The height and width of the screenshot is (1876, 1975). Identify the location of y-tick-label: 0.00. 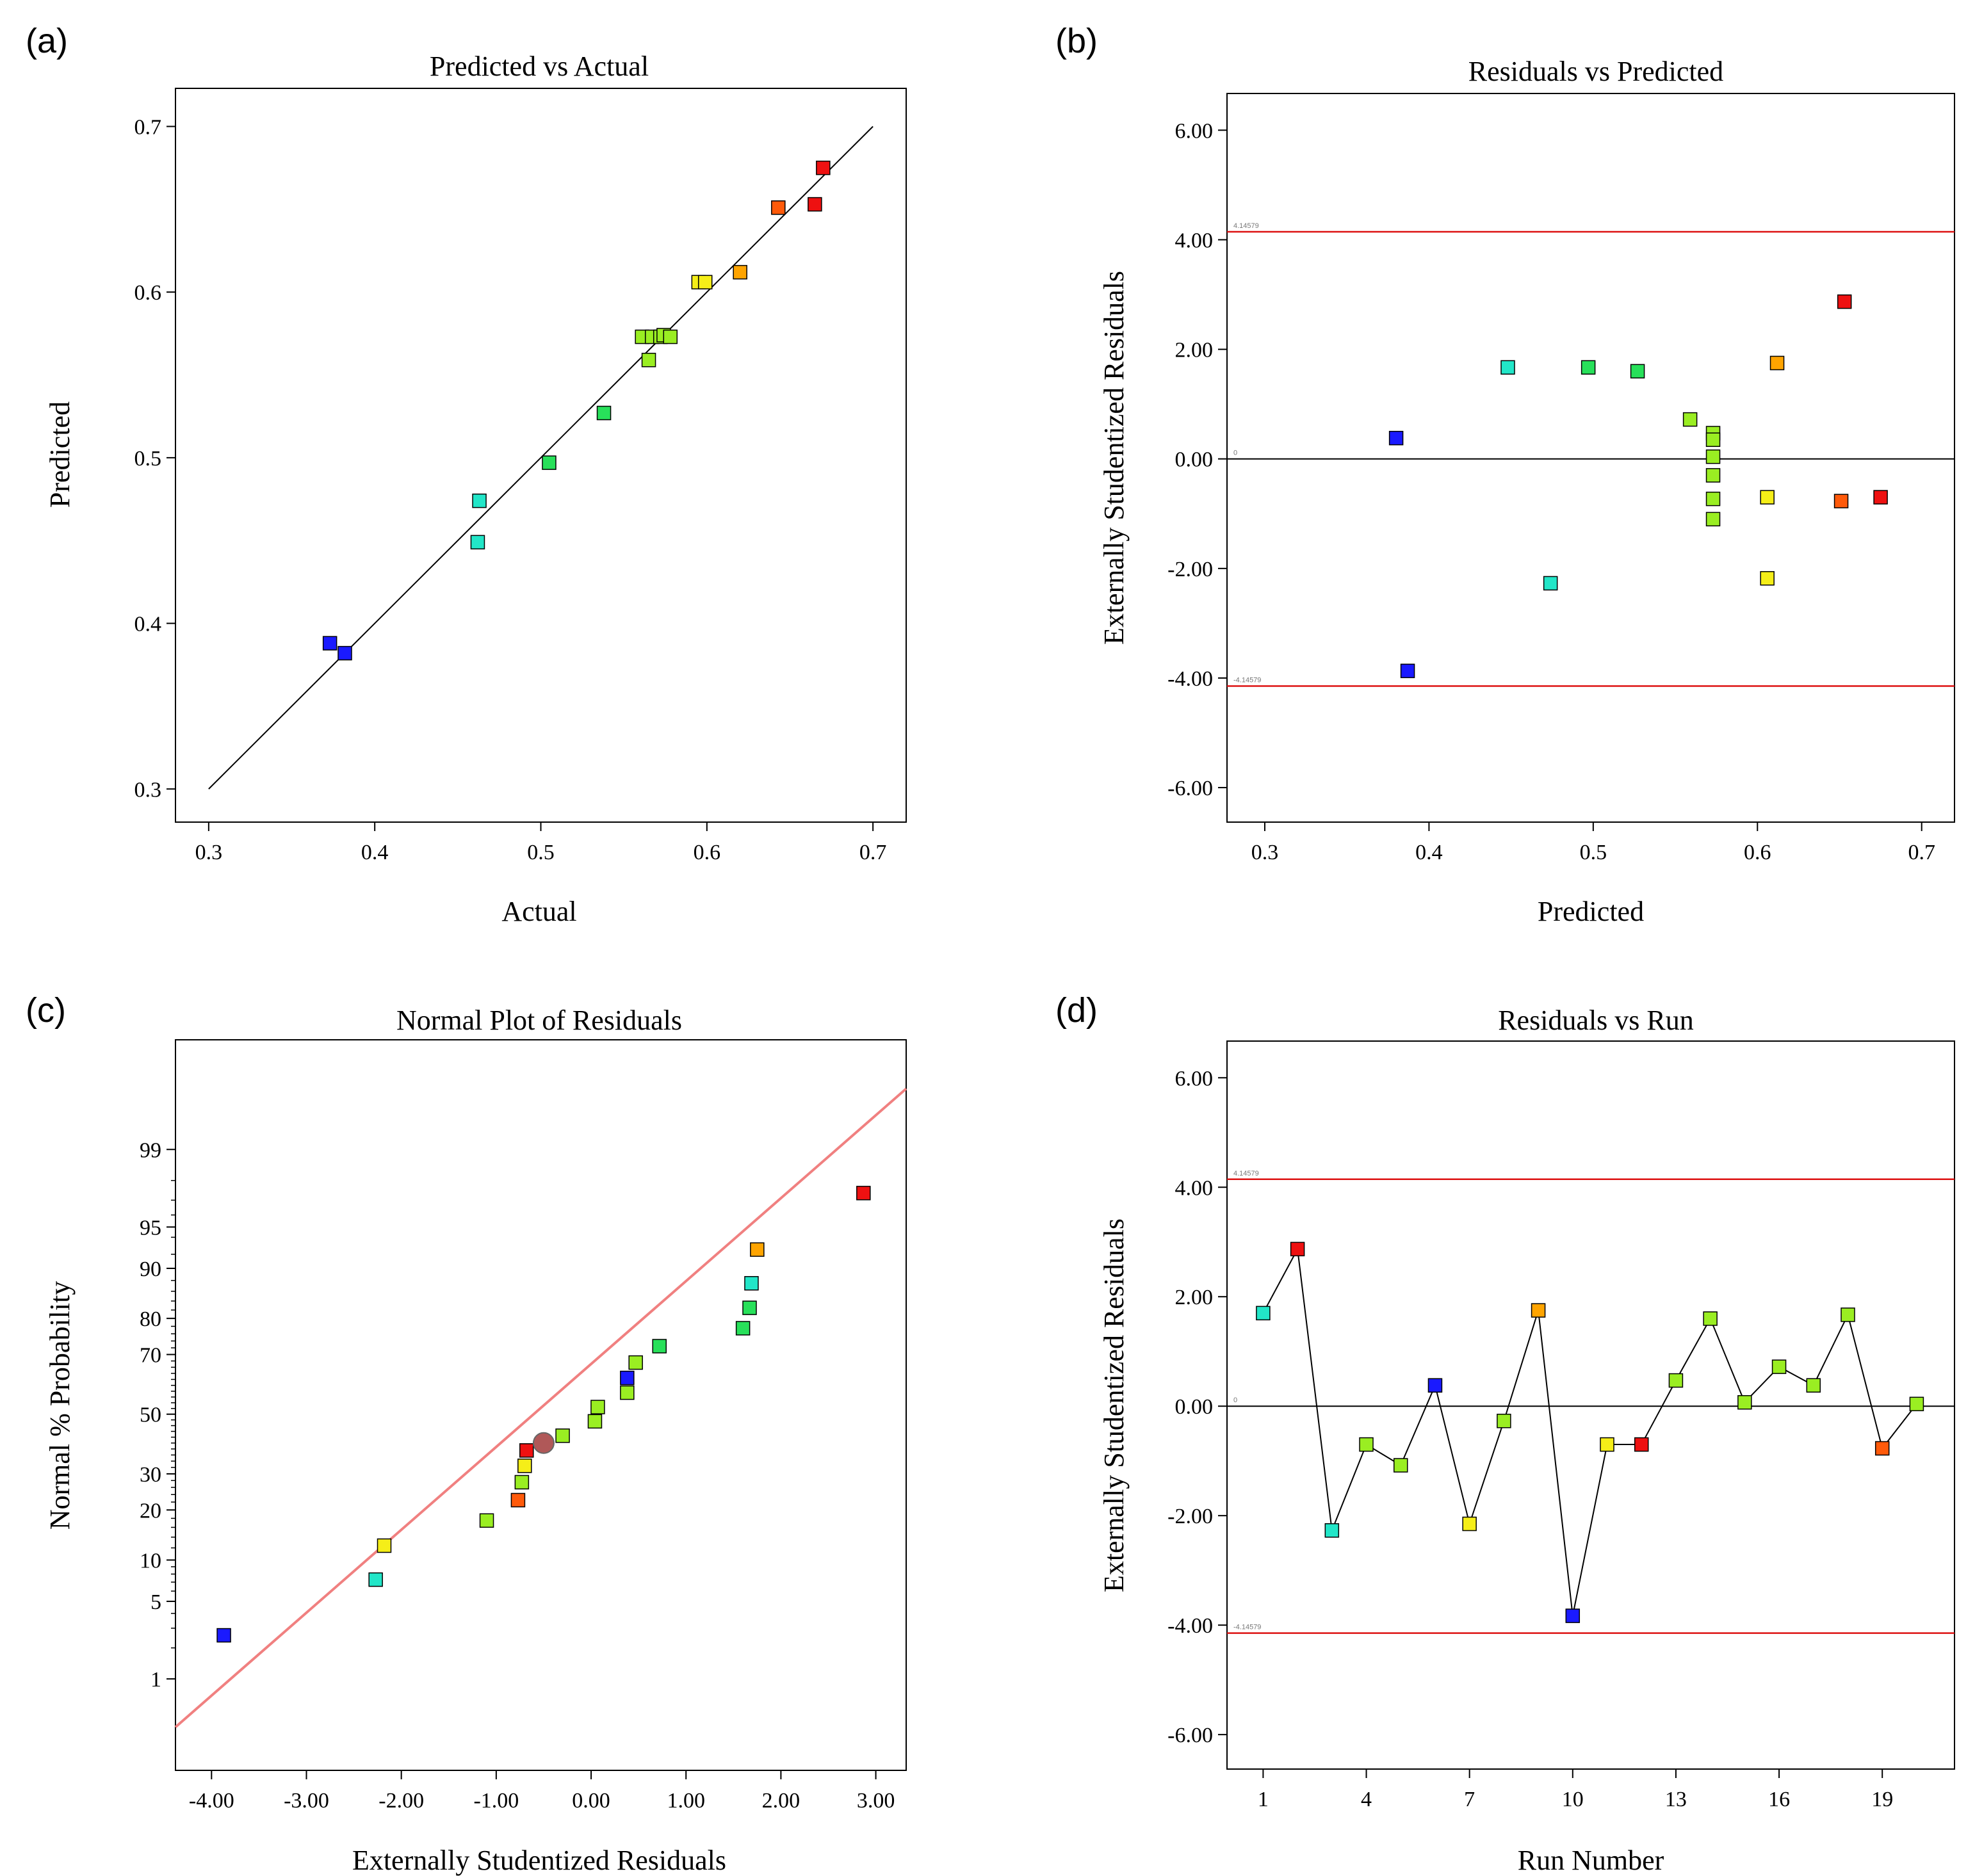
(1194, 460).